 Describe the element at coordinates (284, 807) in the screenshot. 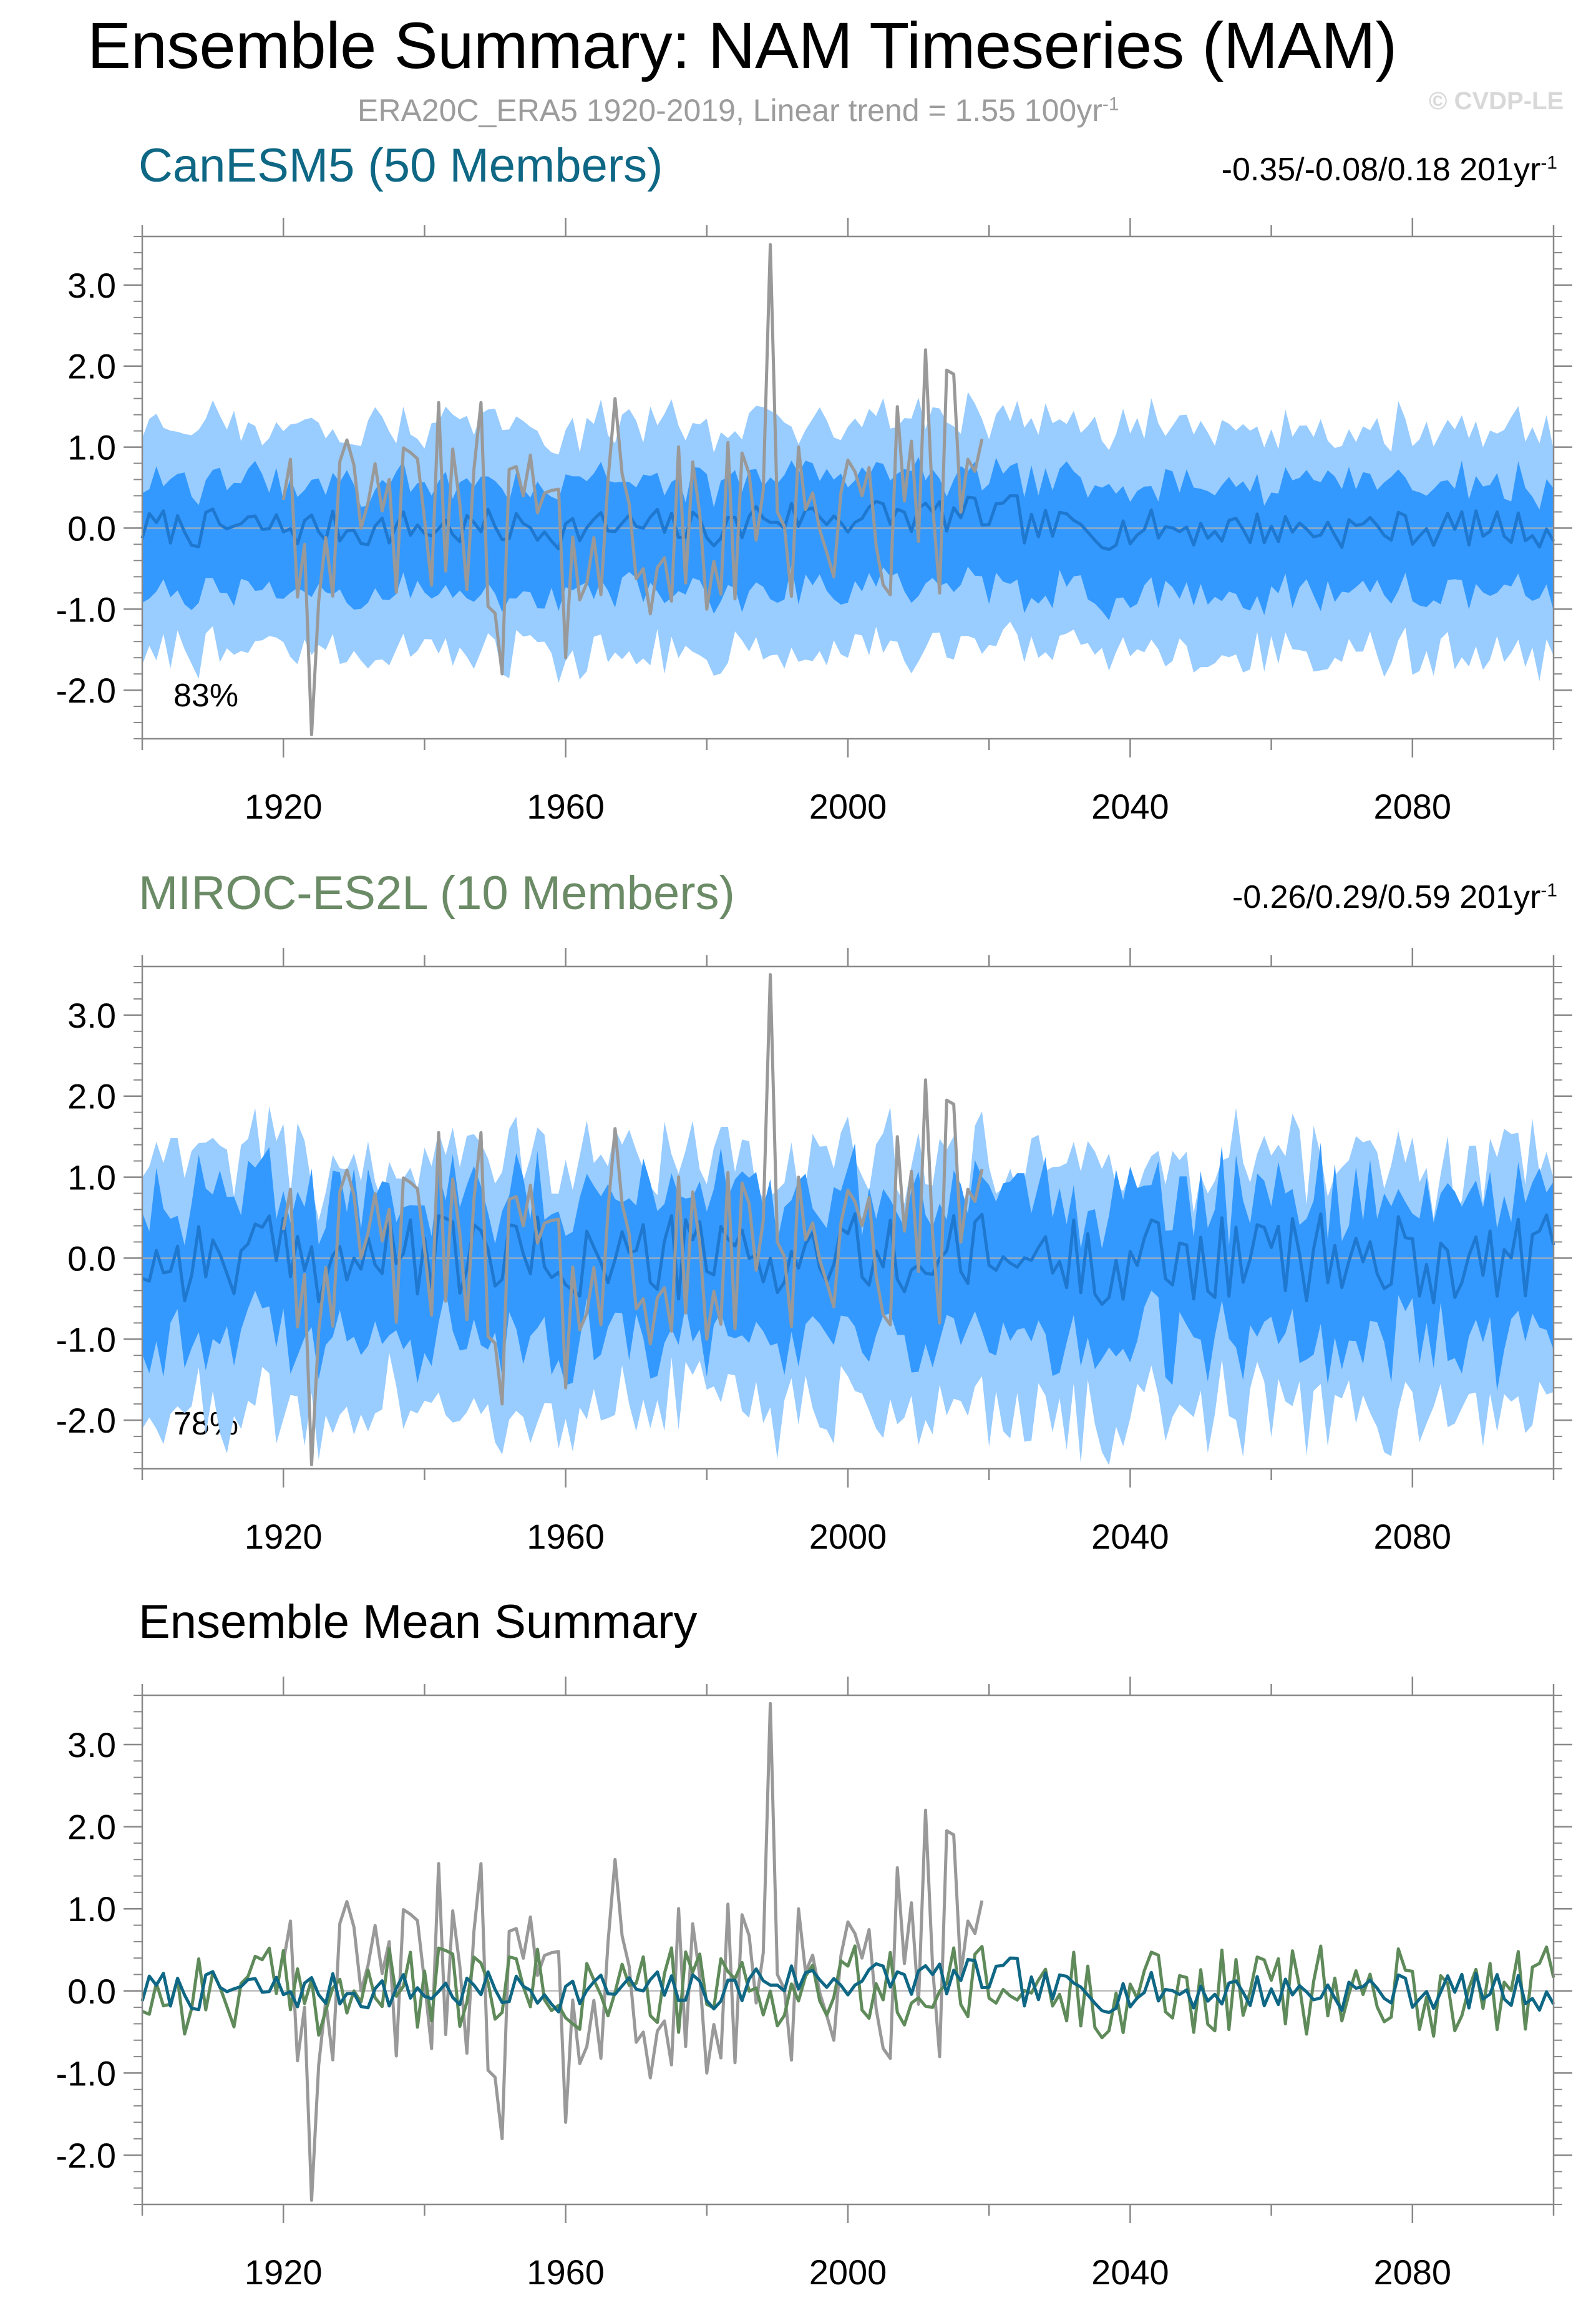

I see `panel1-x-tick-label: 1920` at that location.